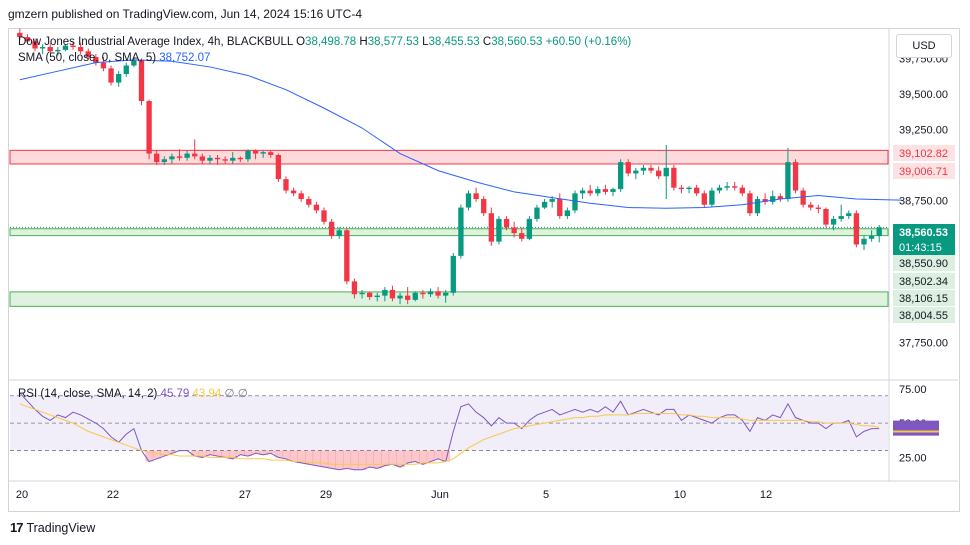  What do you see at coordinates (923, 130) in the screenshot?
I see `price-tick-label: 39,250.00` at bounding box center [923, 130].